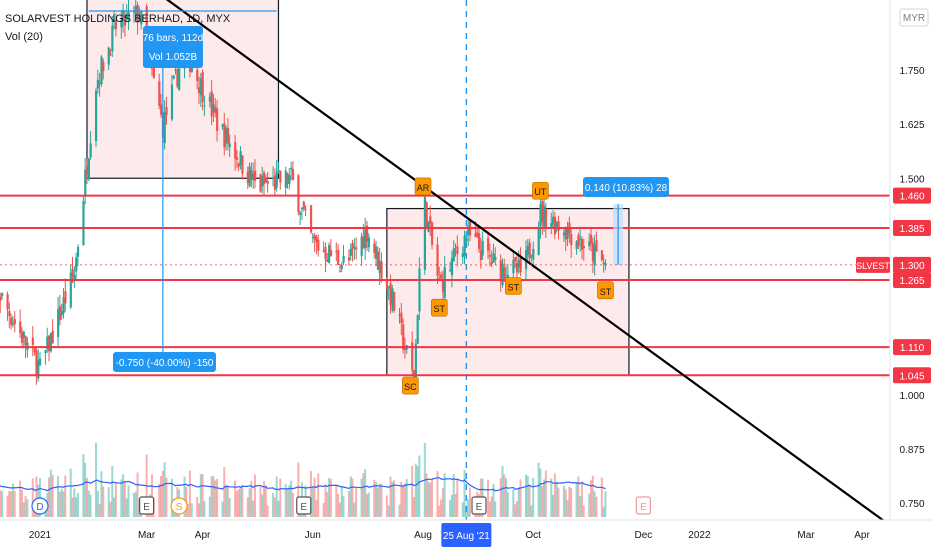 The width and height of the screenshot is (932, 550). I want to click on price-tick-label: 1.000, so click(911, 396).